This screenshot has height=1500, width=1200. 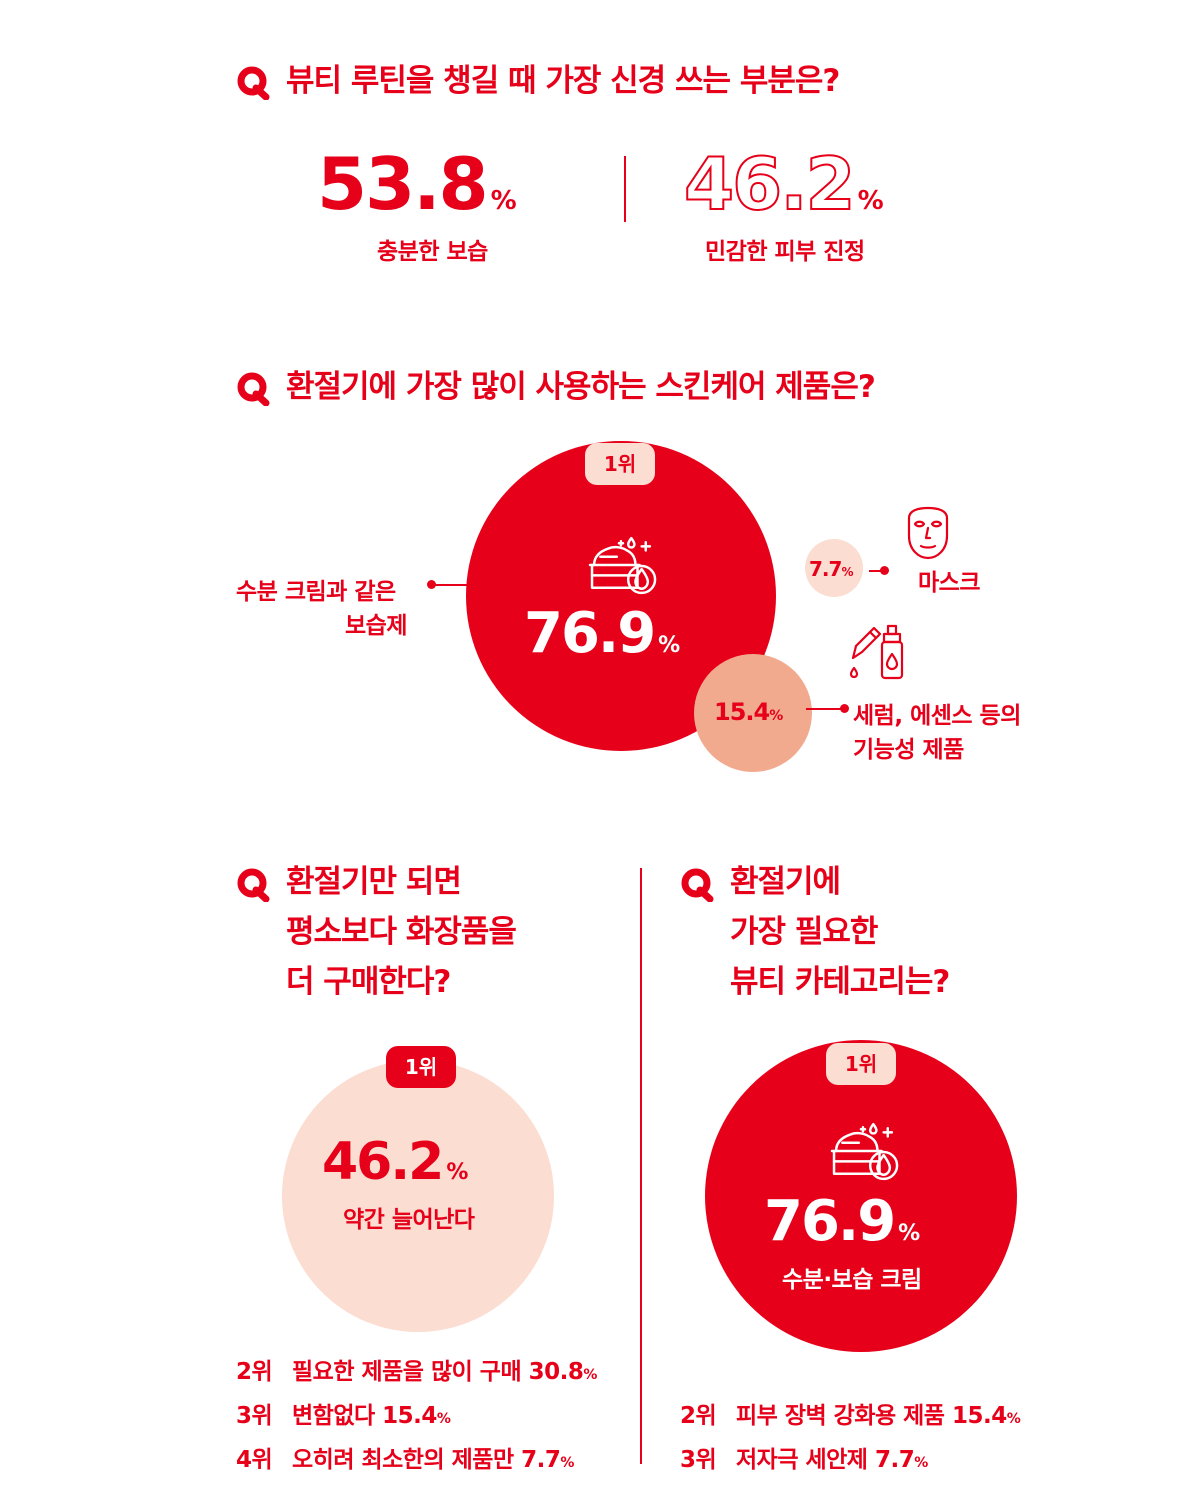 I want to click on q1-right-number: 46.2, so click(x=770, y=184).